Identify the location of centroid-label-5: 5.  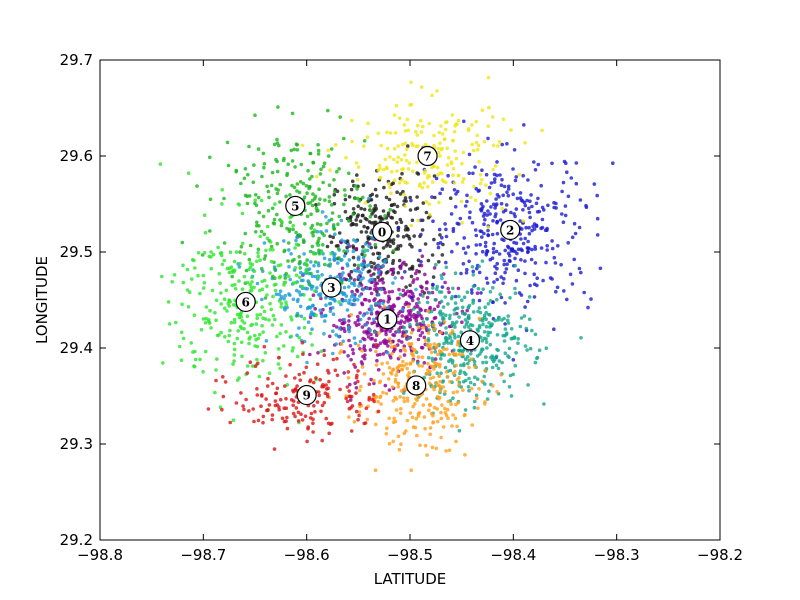
(295, 206).